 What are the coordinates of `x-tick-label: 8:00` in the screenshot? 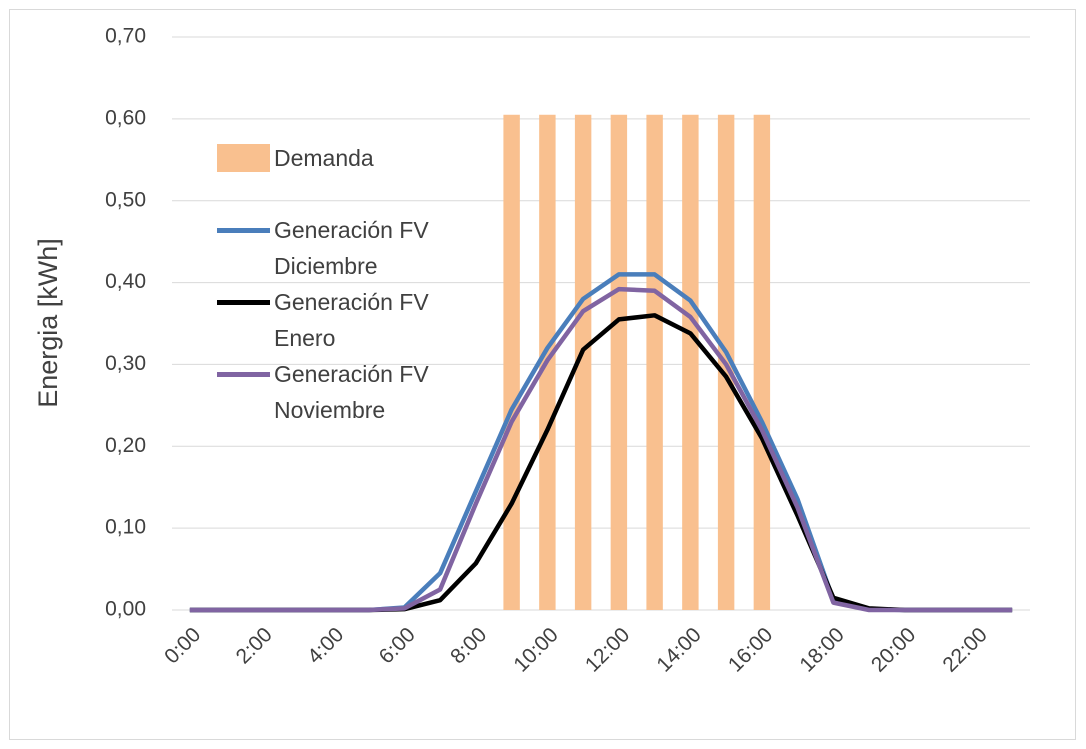 It's located at (468, 645).